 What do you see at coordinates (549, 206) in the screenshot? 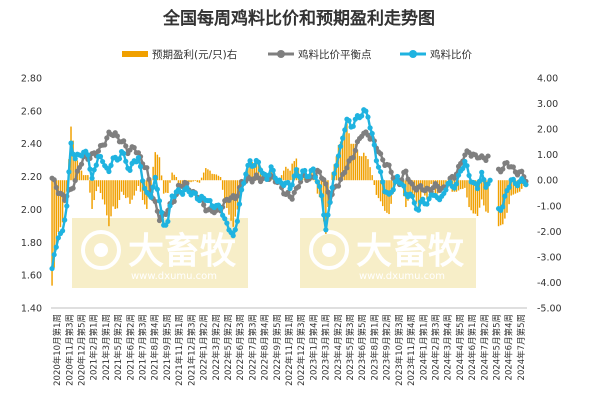
I see `y-right-tick-label: -1.00` at bounding box center [549, 206].